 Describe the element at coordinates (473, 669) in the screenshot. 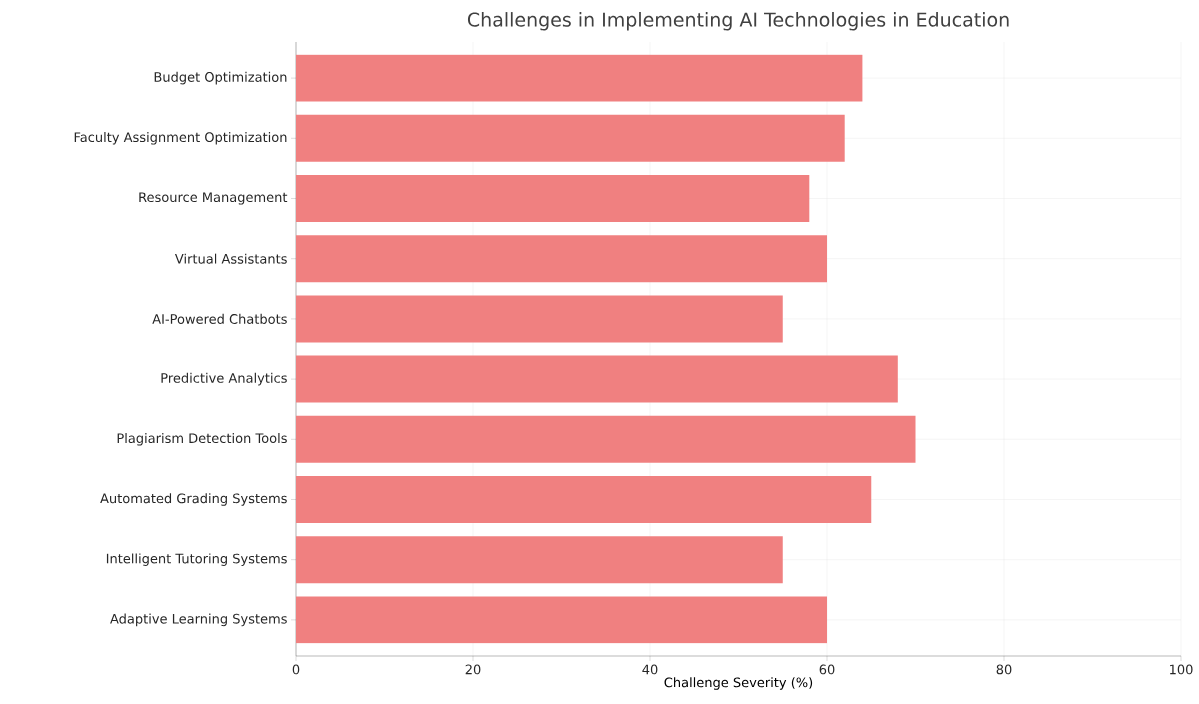

I see `x-tick-label: 20` at that location.